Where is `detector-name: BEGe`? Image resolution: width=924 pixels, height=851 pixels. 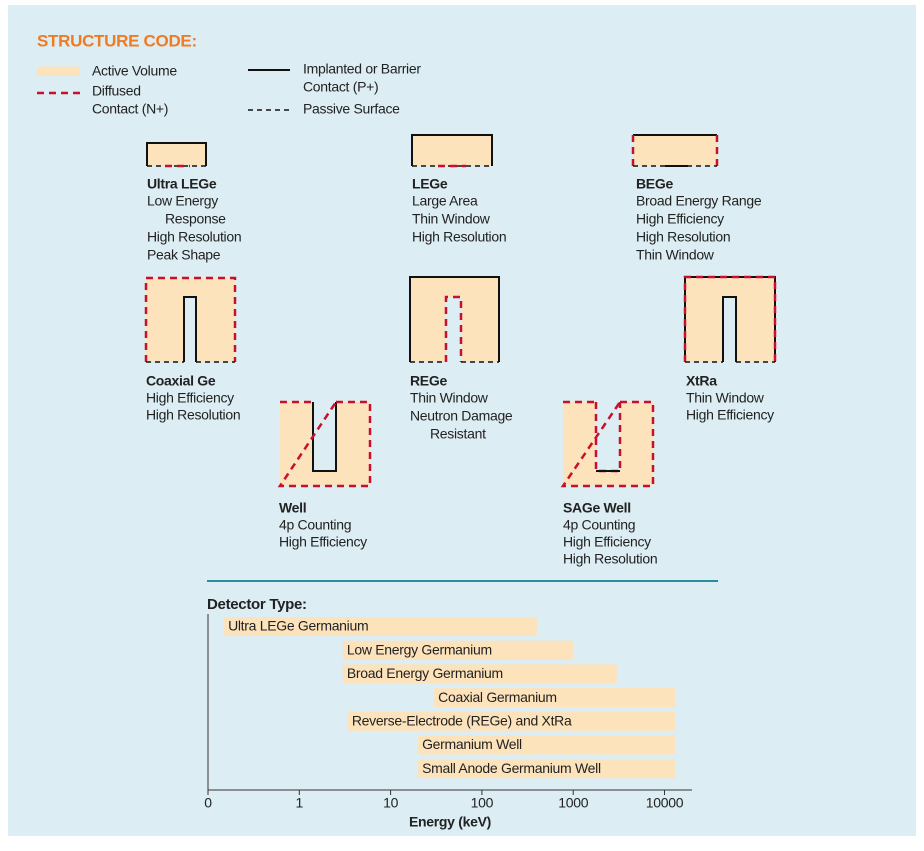 detector-name: BEGe is located at coordinates (654, 184).